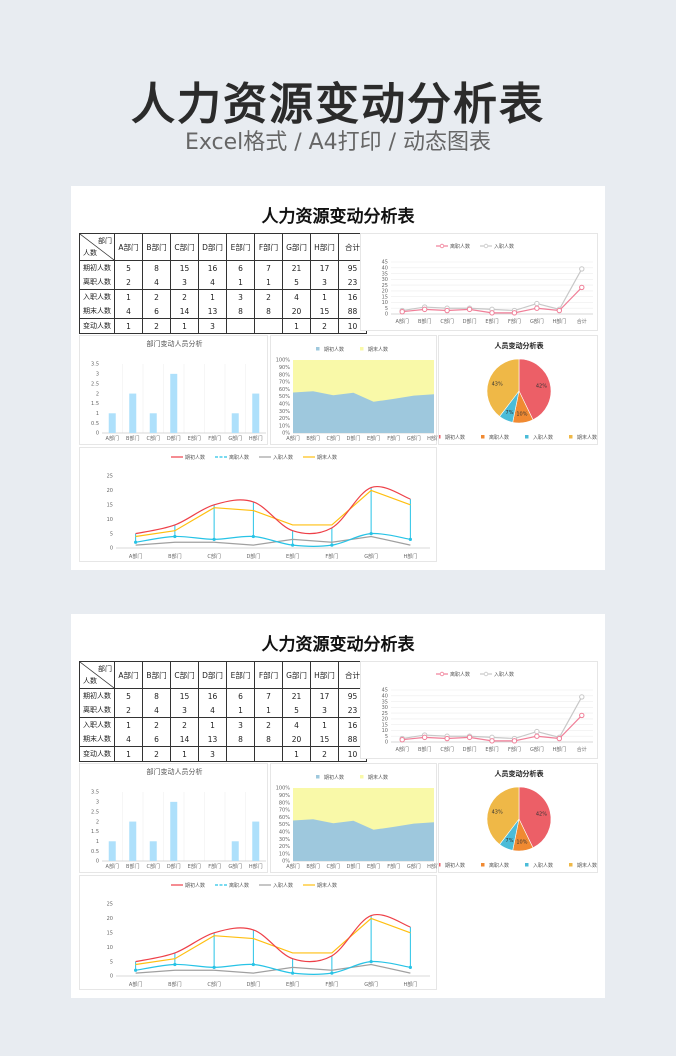 The height and width of the screenshot is (1056, 676). I want to click on y-tick-label: 25, so click(110, 905).